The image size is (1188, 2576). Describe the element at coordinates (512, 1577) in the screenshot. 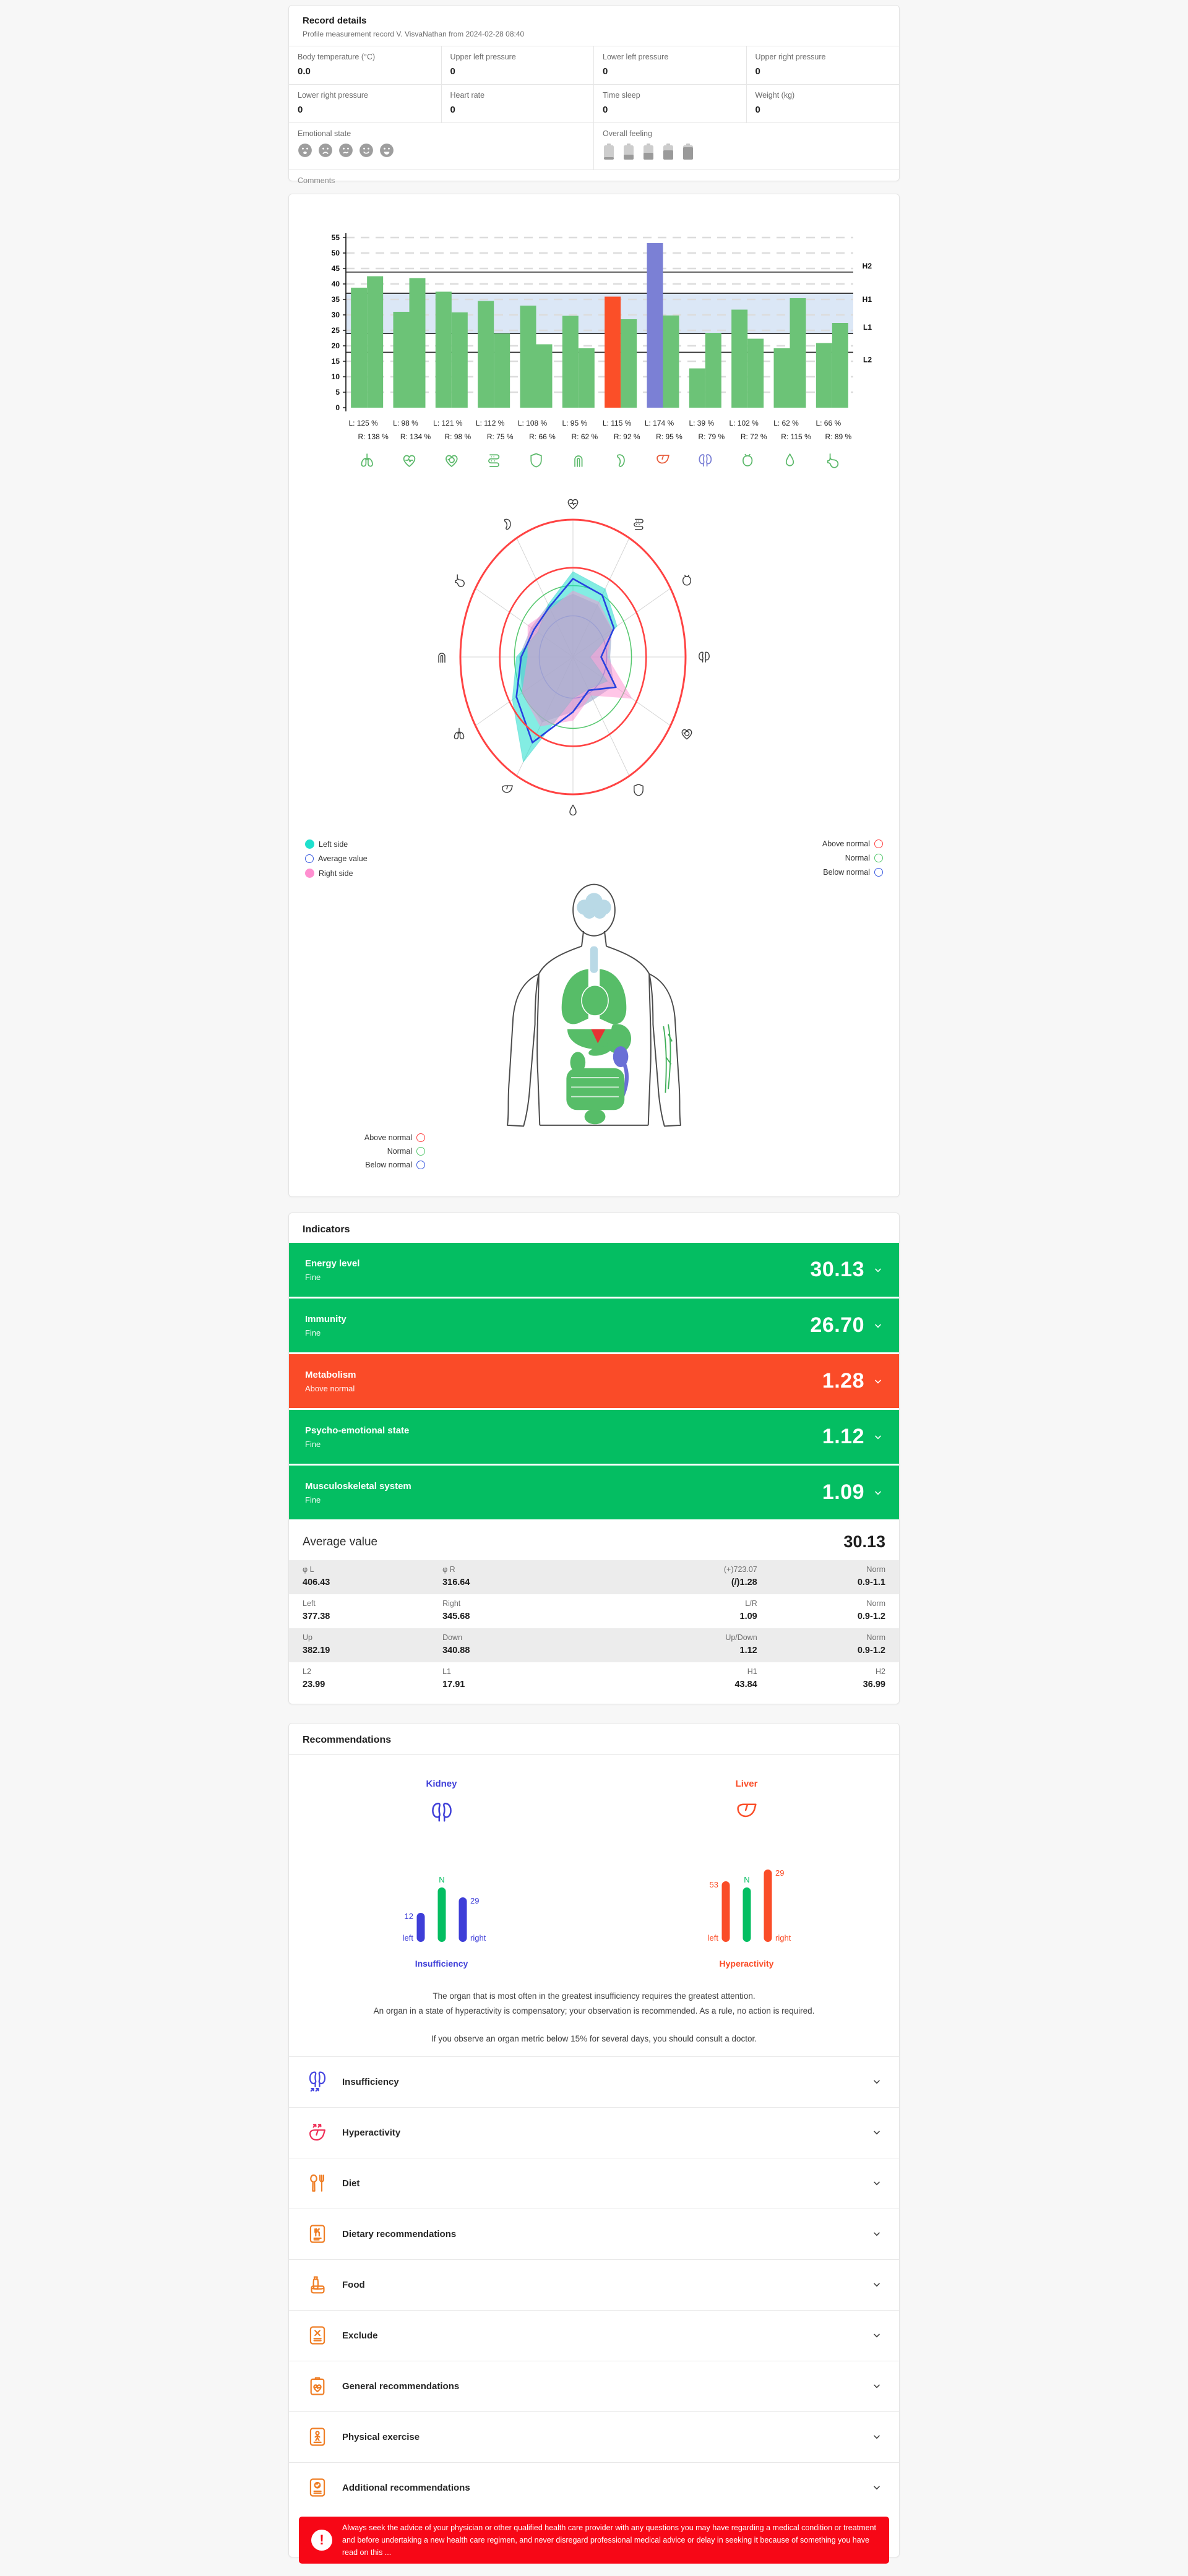

I see `average-cell: φ R 316.64` at that location.